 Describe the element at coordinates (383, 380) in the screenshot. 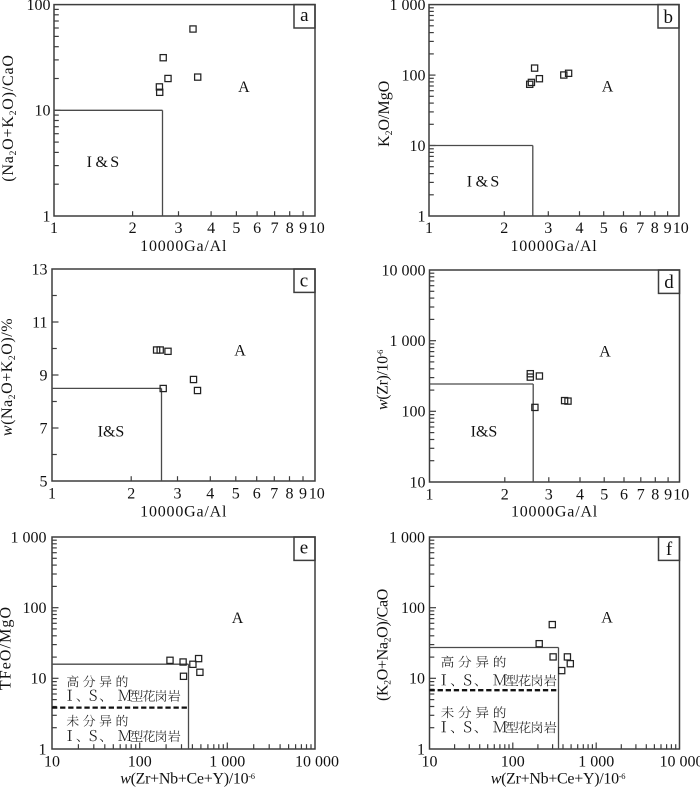

I see `svg-text: w(Zr)/10-6` at that location.